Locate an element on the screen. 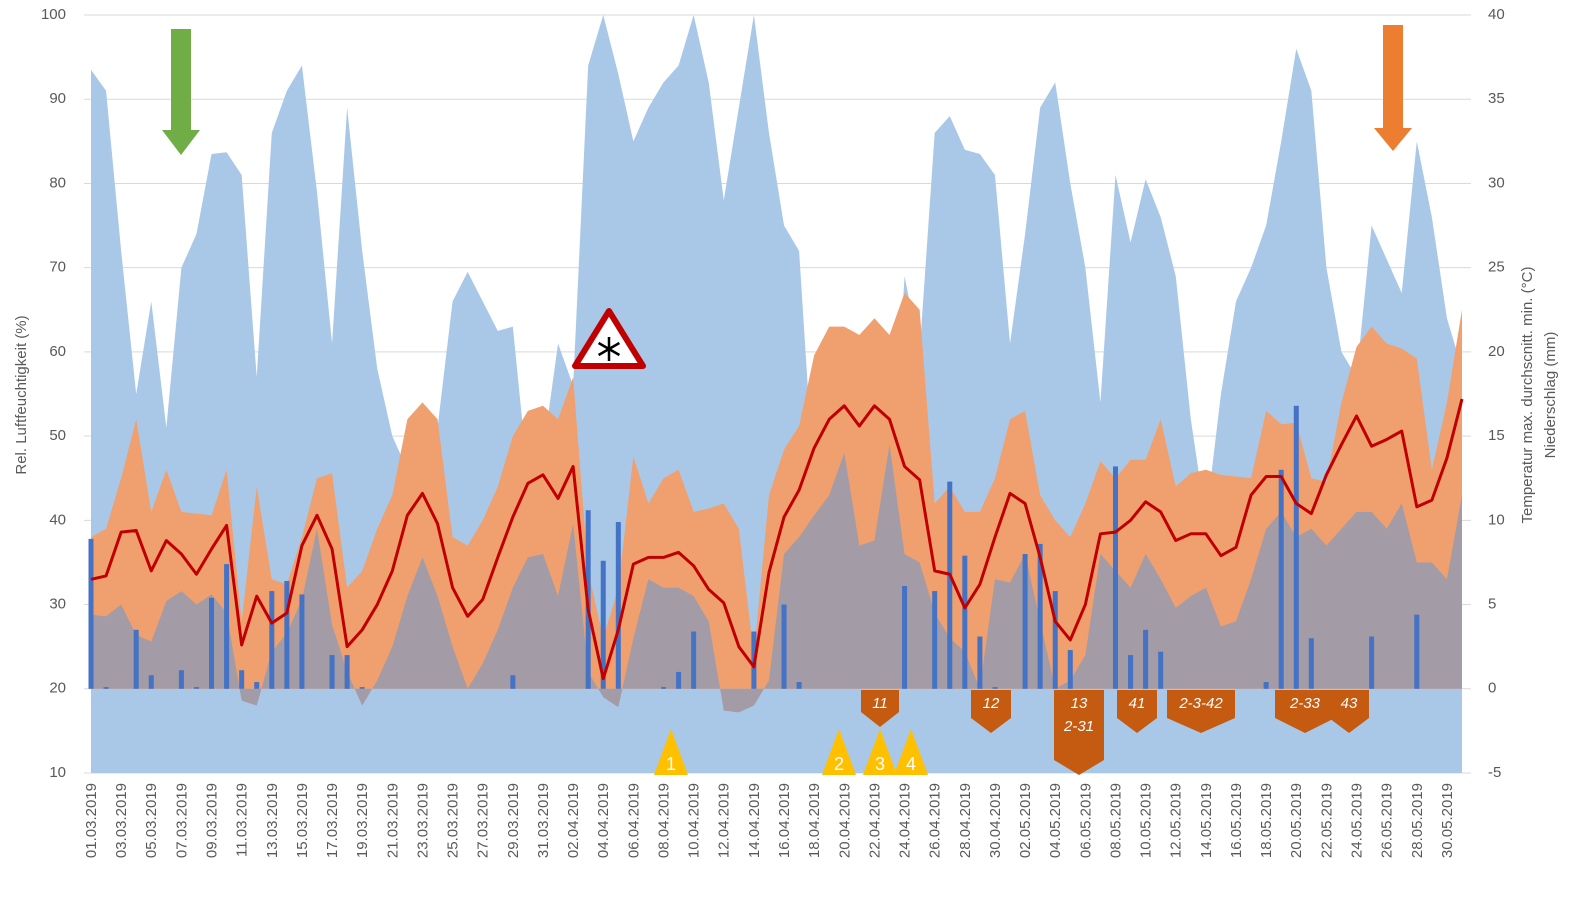  x-tick-label: 02.04.2019 is located at coordinates (573, 820).